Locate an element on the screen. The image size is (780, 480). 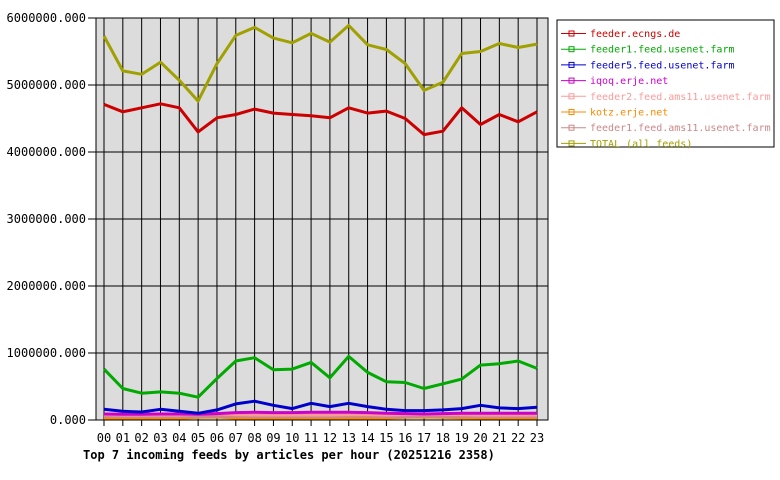
series-line-feeder1-feed-usenet-farm is located at coordinates (320, 376).